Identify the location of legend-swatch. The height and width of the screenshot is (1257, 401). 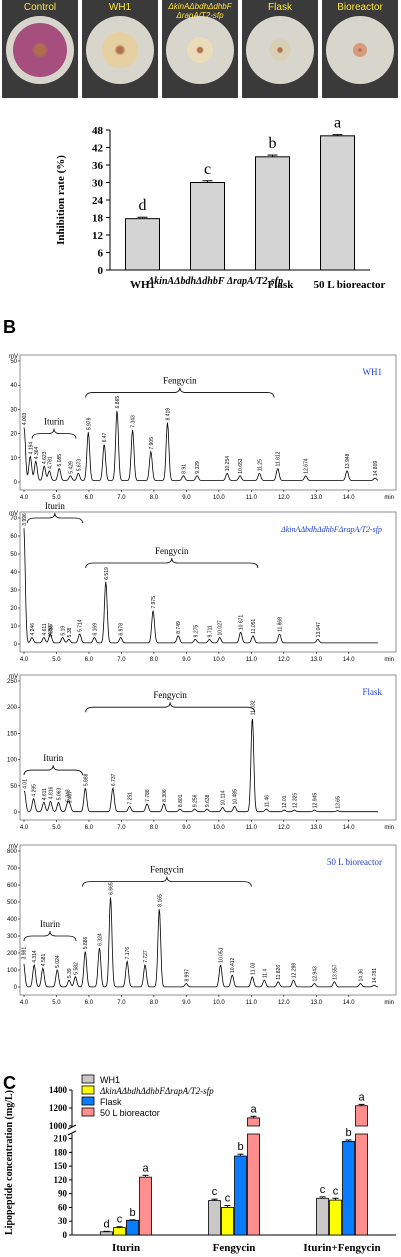
(88, 1090).